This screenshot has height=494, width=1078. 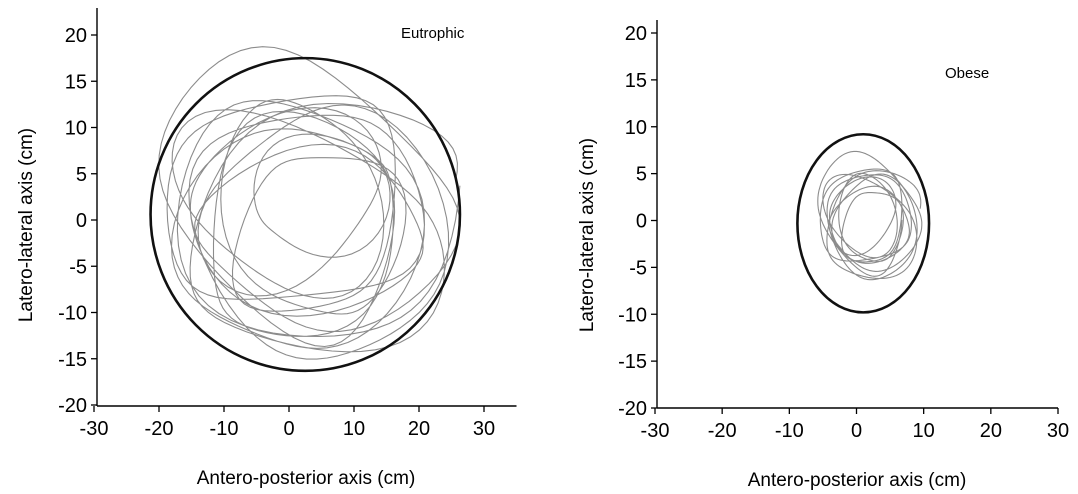 I want to click on eutrophic-ytick-label: 5, so click(x=81, y=175).